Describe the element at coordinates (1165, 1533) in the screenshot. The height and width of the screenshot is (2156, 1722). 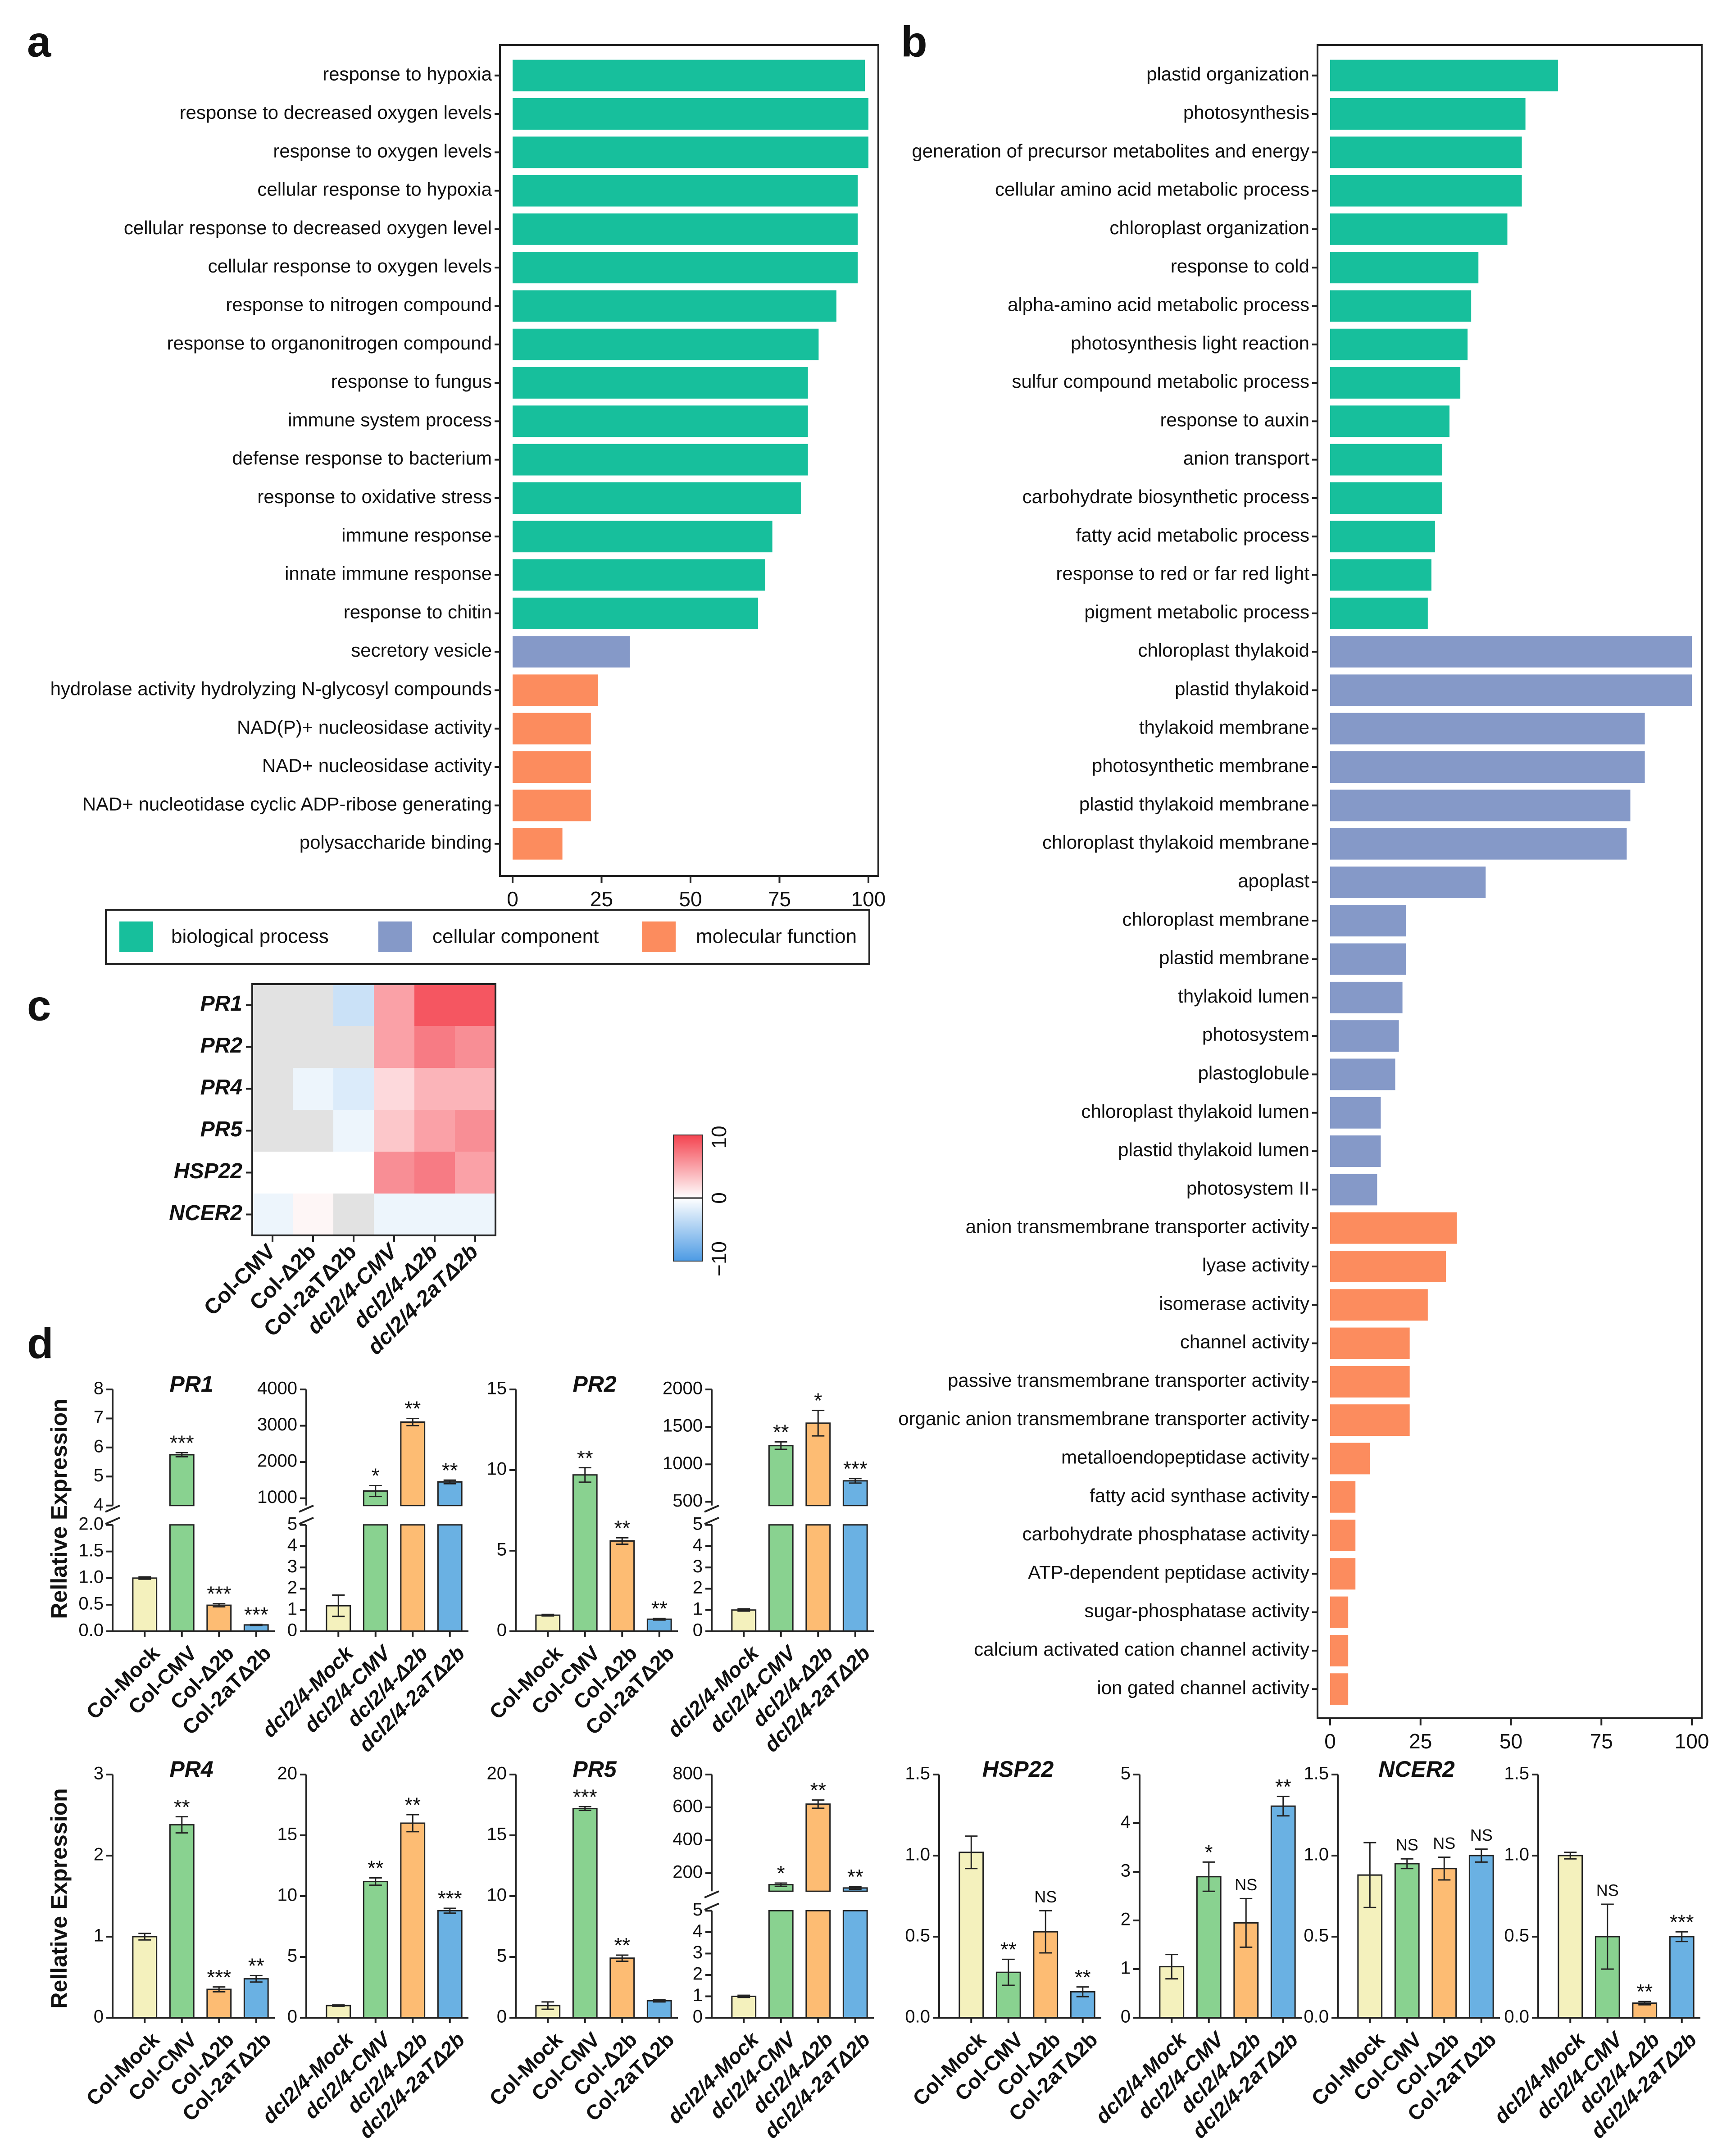
I see `category-label: carbohydrate phosphatase activity` at that location.